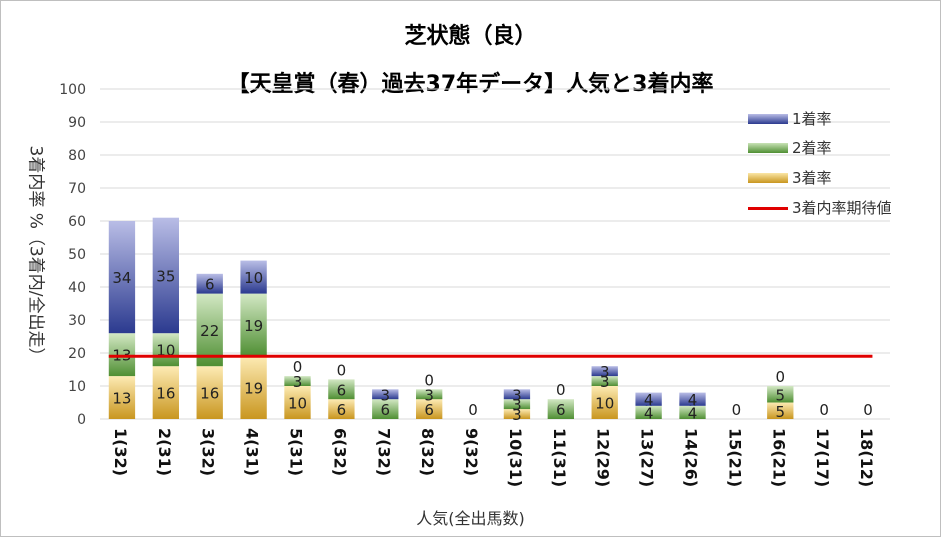 The image size is (941, 537). What do you see at coordinates (77, 156) in the screenshot?
I see `y-tick-label: 80` at bounding box center [77, 156].